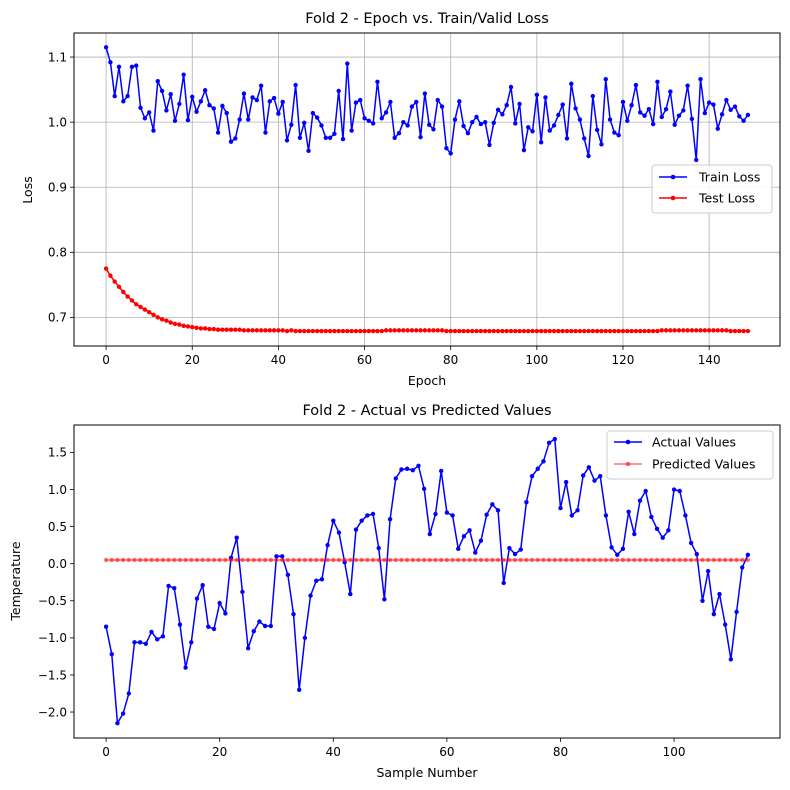 The width and height of the screenshot is (790, 790). What do you see at coordinates (394, 748) in the screenshot?
I see `chart2-x-ticks: 0 20 40 60 80 100` at bounding box center [394, 748].